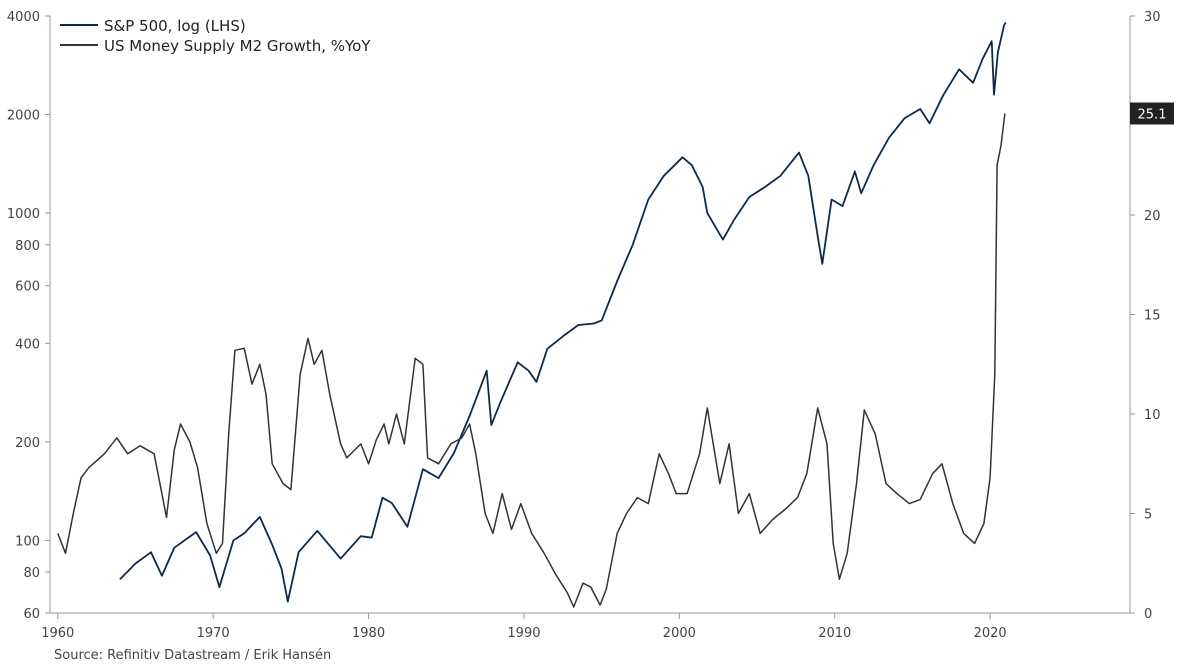 This screenshot has width=1177, height=668. I want to click on last-value-badge-text: 25.1, so click(1152, 115).